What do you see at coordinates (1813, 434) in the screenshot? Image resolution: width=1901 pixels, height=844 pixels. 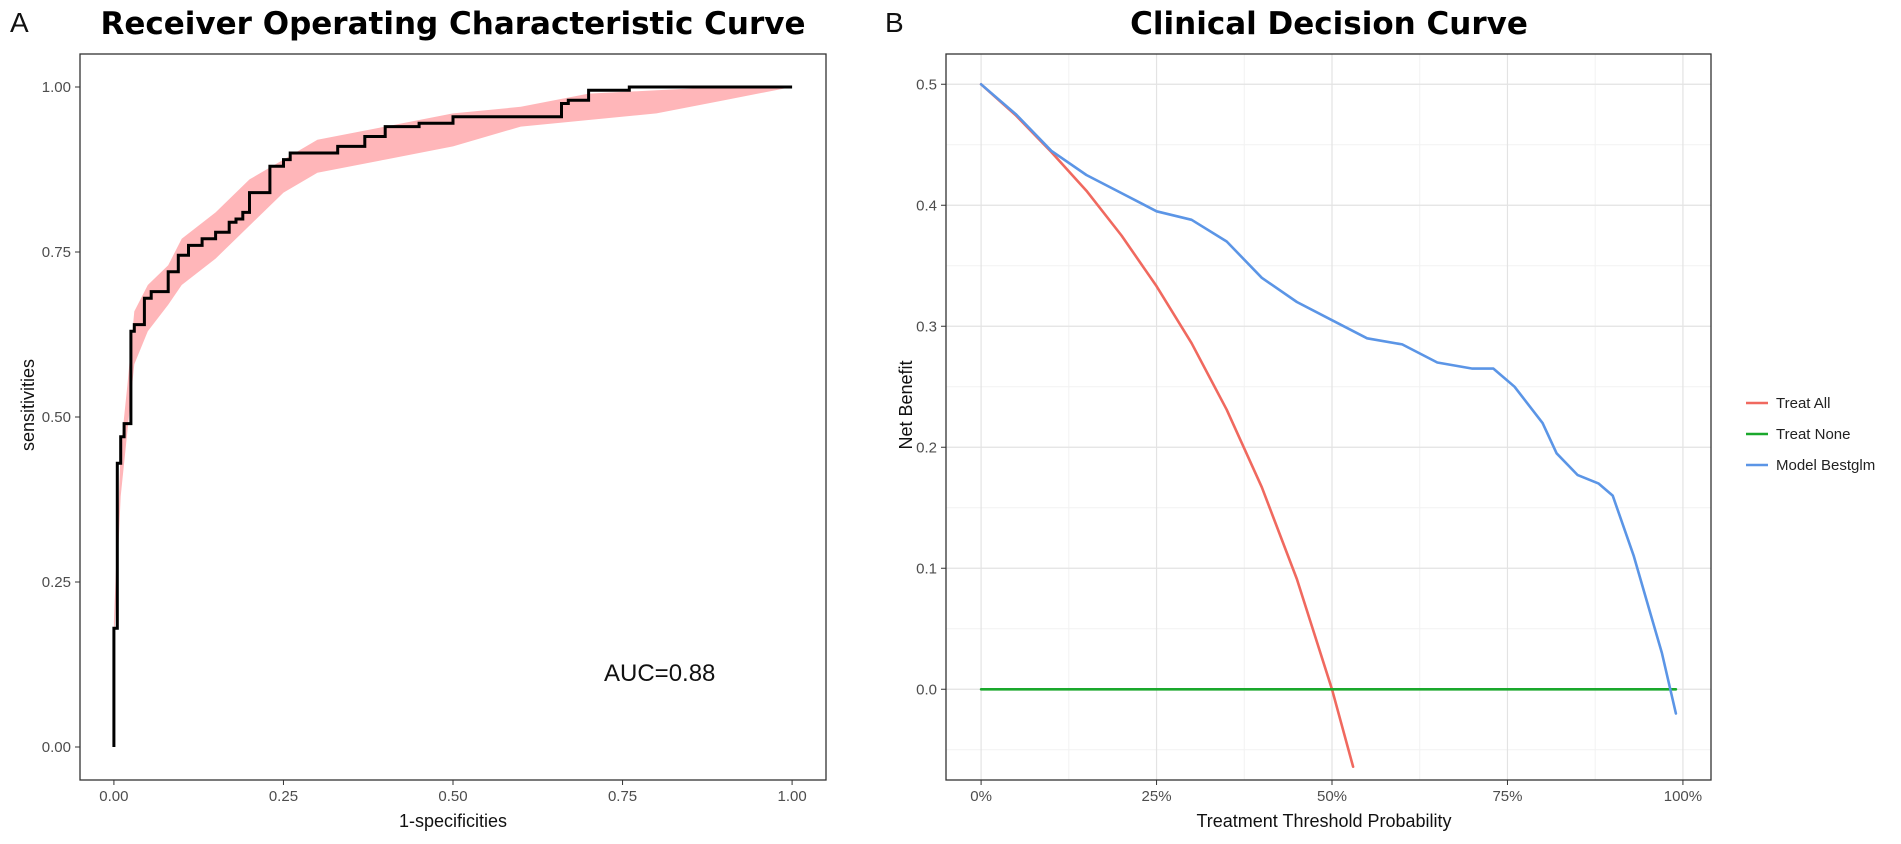 I see `legend-label-treat-none: Treat None` at bounding box center [1813, 434].